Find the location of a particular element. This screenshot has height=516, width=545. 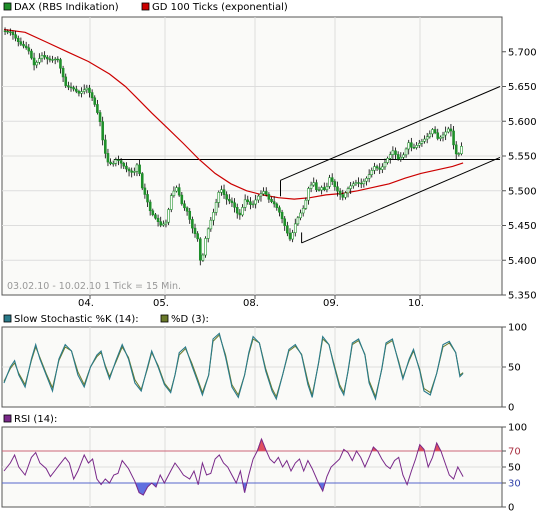

stoch-legend-d: %D (3): is located at coordinates (190, 319).